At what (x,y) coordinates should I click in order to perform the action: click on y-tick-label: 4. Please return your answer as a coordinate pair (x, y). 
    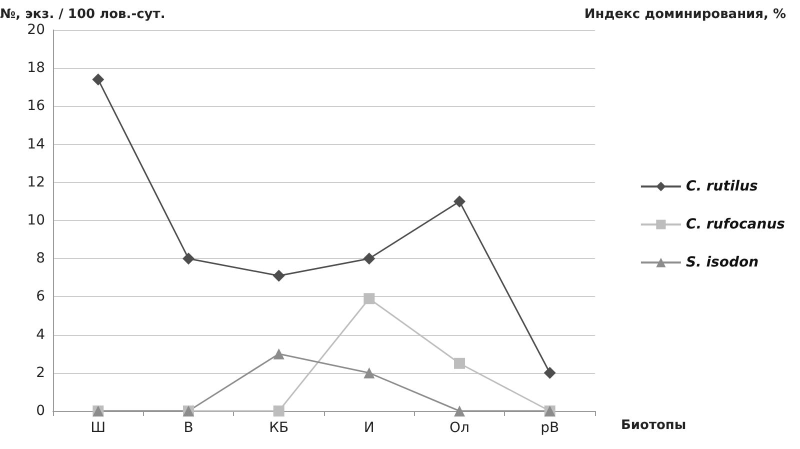
    Looking at the image, I should click on (41, 334).